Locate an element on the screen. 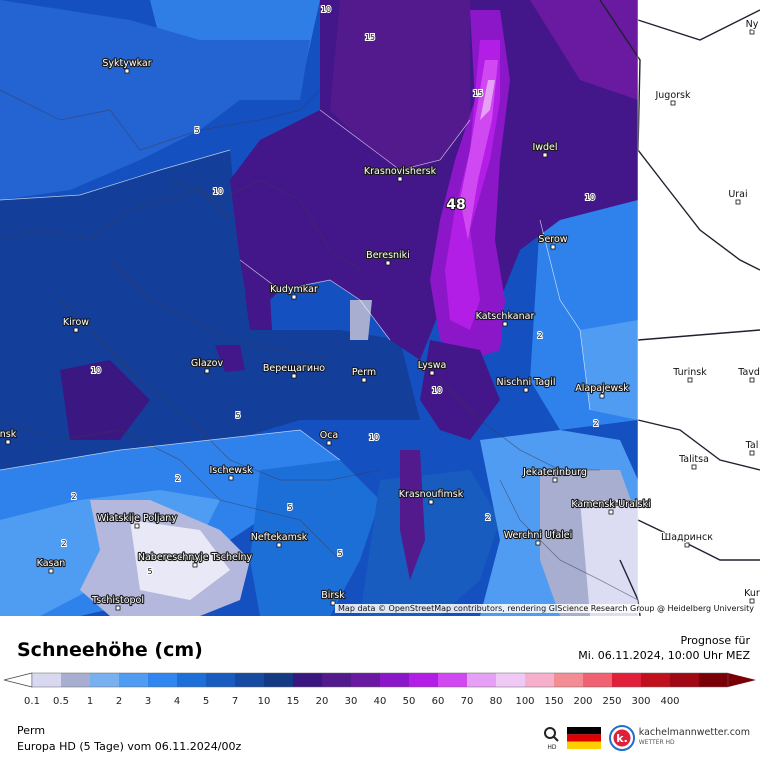 This screenshot has height=760, width=760. brand-text: kachelmannwetter.com WETTER HD is located at coordinates (694, 738).